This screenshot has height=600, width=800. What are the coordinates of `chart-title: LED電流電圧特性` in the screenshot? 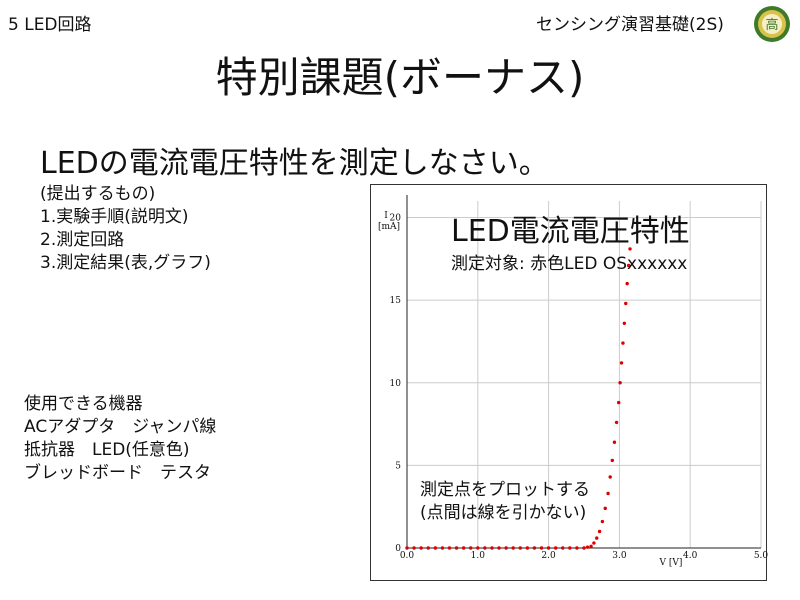 It's located at (570, 231).